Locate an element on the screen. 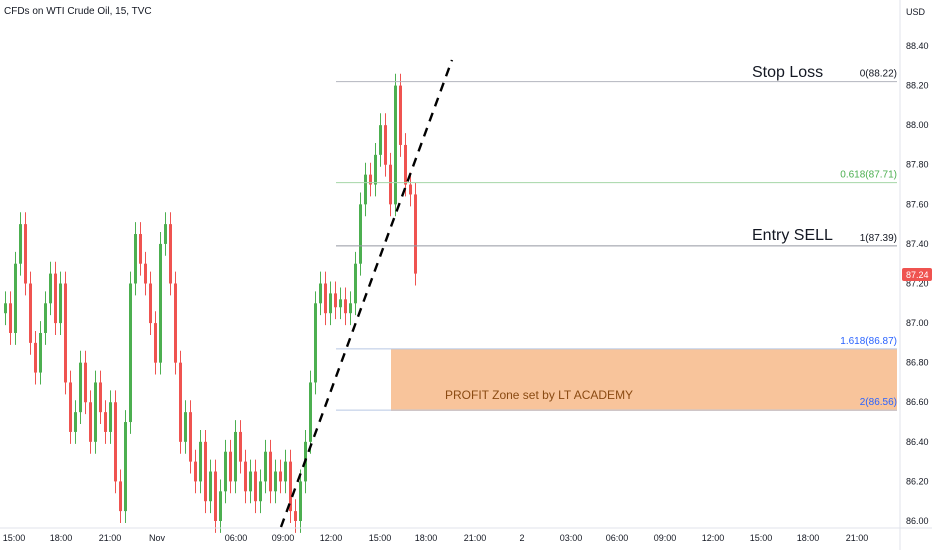 The width and height of the screenshot is (932, 550). time-tick-label: 15:00 is located at coordinates (380, 538).